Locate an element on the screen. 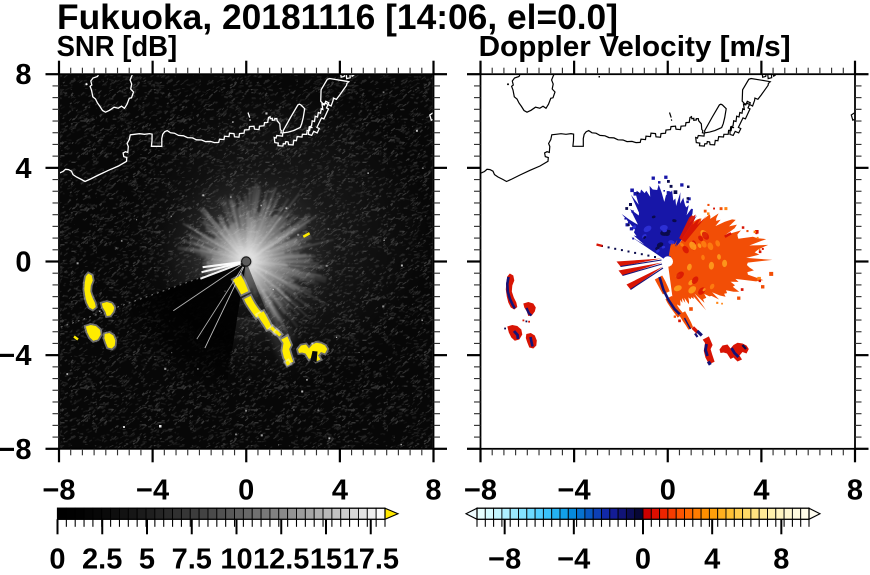 This screenshot has height=575, width=870. svg-text: 5 is located at coordinates (147, 557).